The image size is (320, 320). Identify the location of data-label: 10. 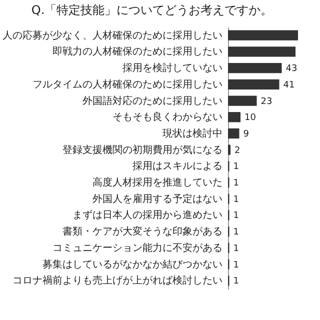
(250, 118).